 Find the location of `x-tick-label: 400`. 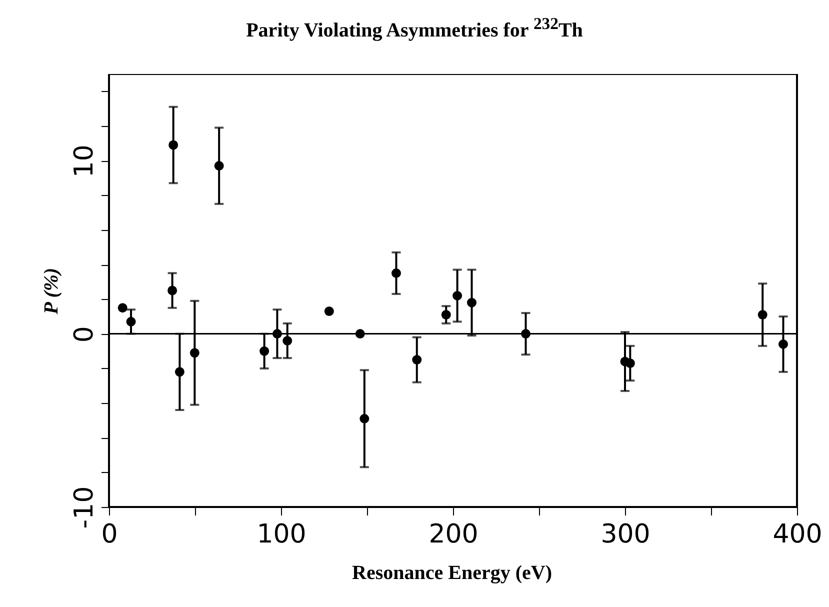

x-tick-label: 400 is located at coordinates (797, 535).